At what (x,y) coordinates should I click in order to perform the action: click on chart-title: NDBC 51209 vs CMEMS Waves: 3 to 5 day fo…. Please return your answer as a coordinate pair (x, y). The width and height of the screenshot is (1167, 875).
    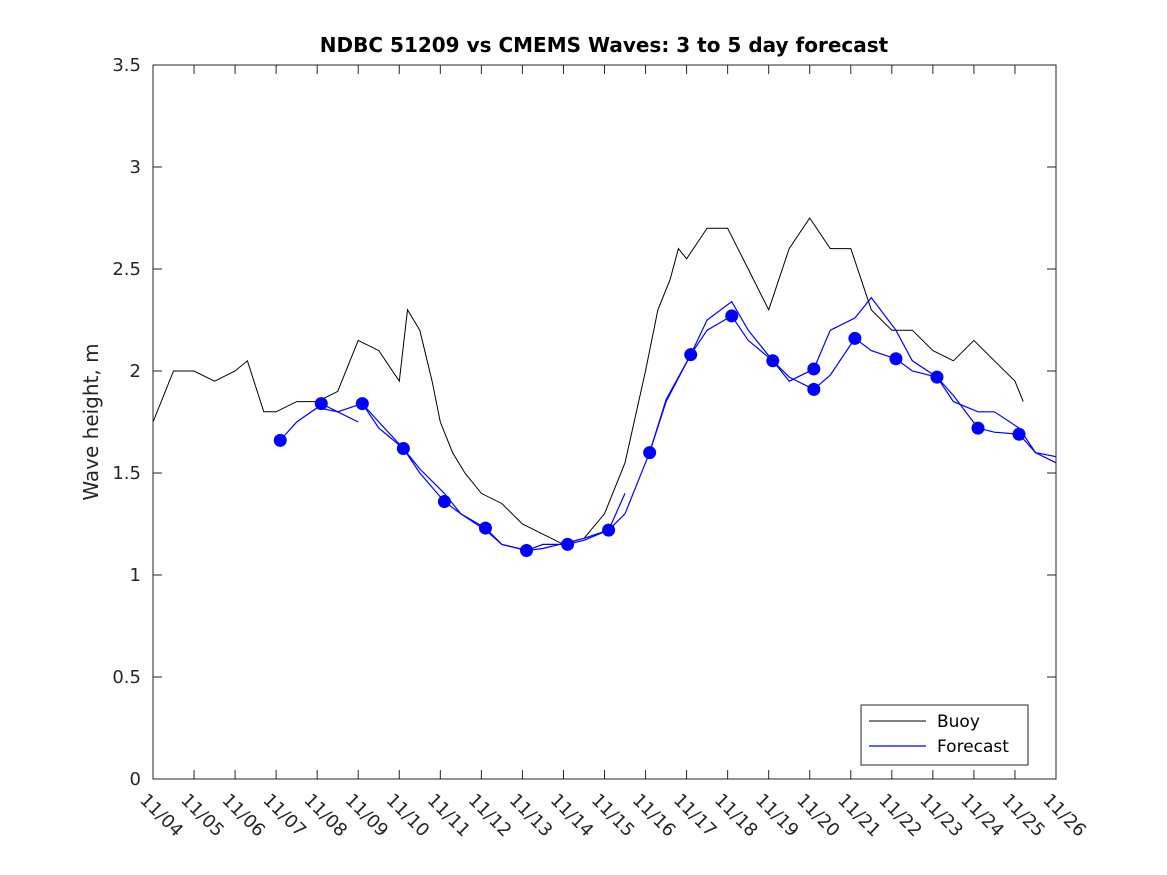
    Looking at the image, I should click on (604, 45).